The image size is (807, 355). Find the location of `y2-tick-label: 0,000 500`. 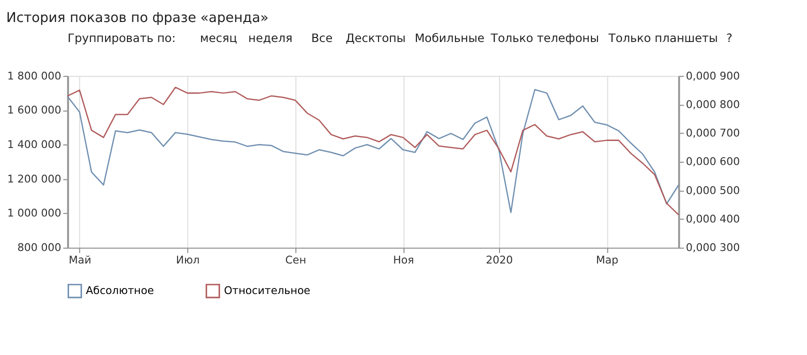

y2-tick-label: 0,000 500 is located at coordinates (713, 190).